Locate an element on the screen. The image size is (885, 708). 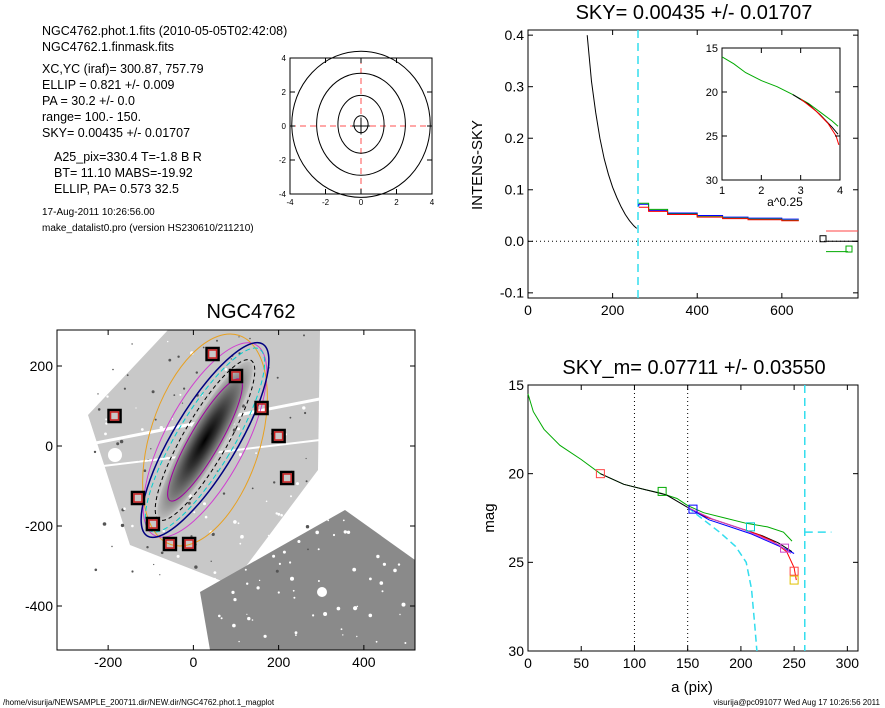
contour-xtick-label: -2 is located at coordinates (326, 202).